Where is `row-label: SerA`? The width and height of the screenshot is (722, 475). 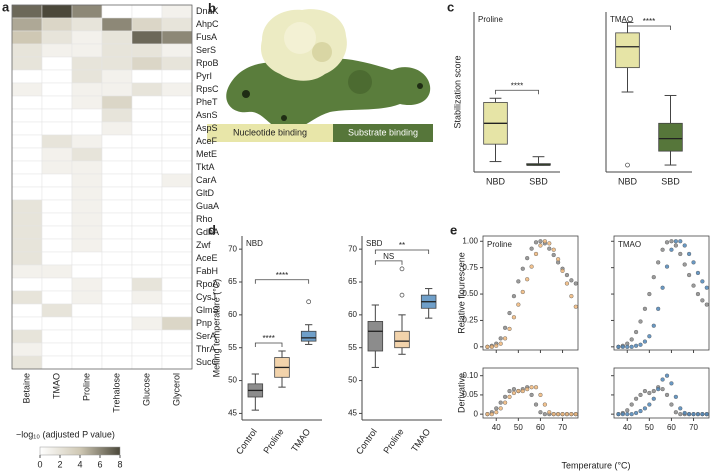 row-label: SerA is located at coordinates (206, 336).